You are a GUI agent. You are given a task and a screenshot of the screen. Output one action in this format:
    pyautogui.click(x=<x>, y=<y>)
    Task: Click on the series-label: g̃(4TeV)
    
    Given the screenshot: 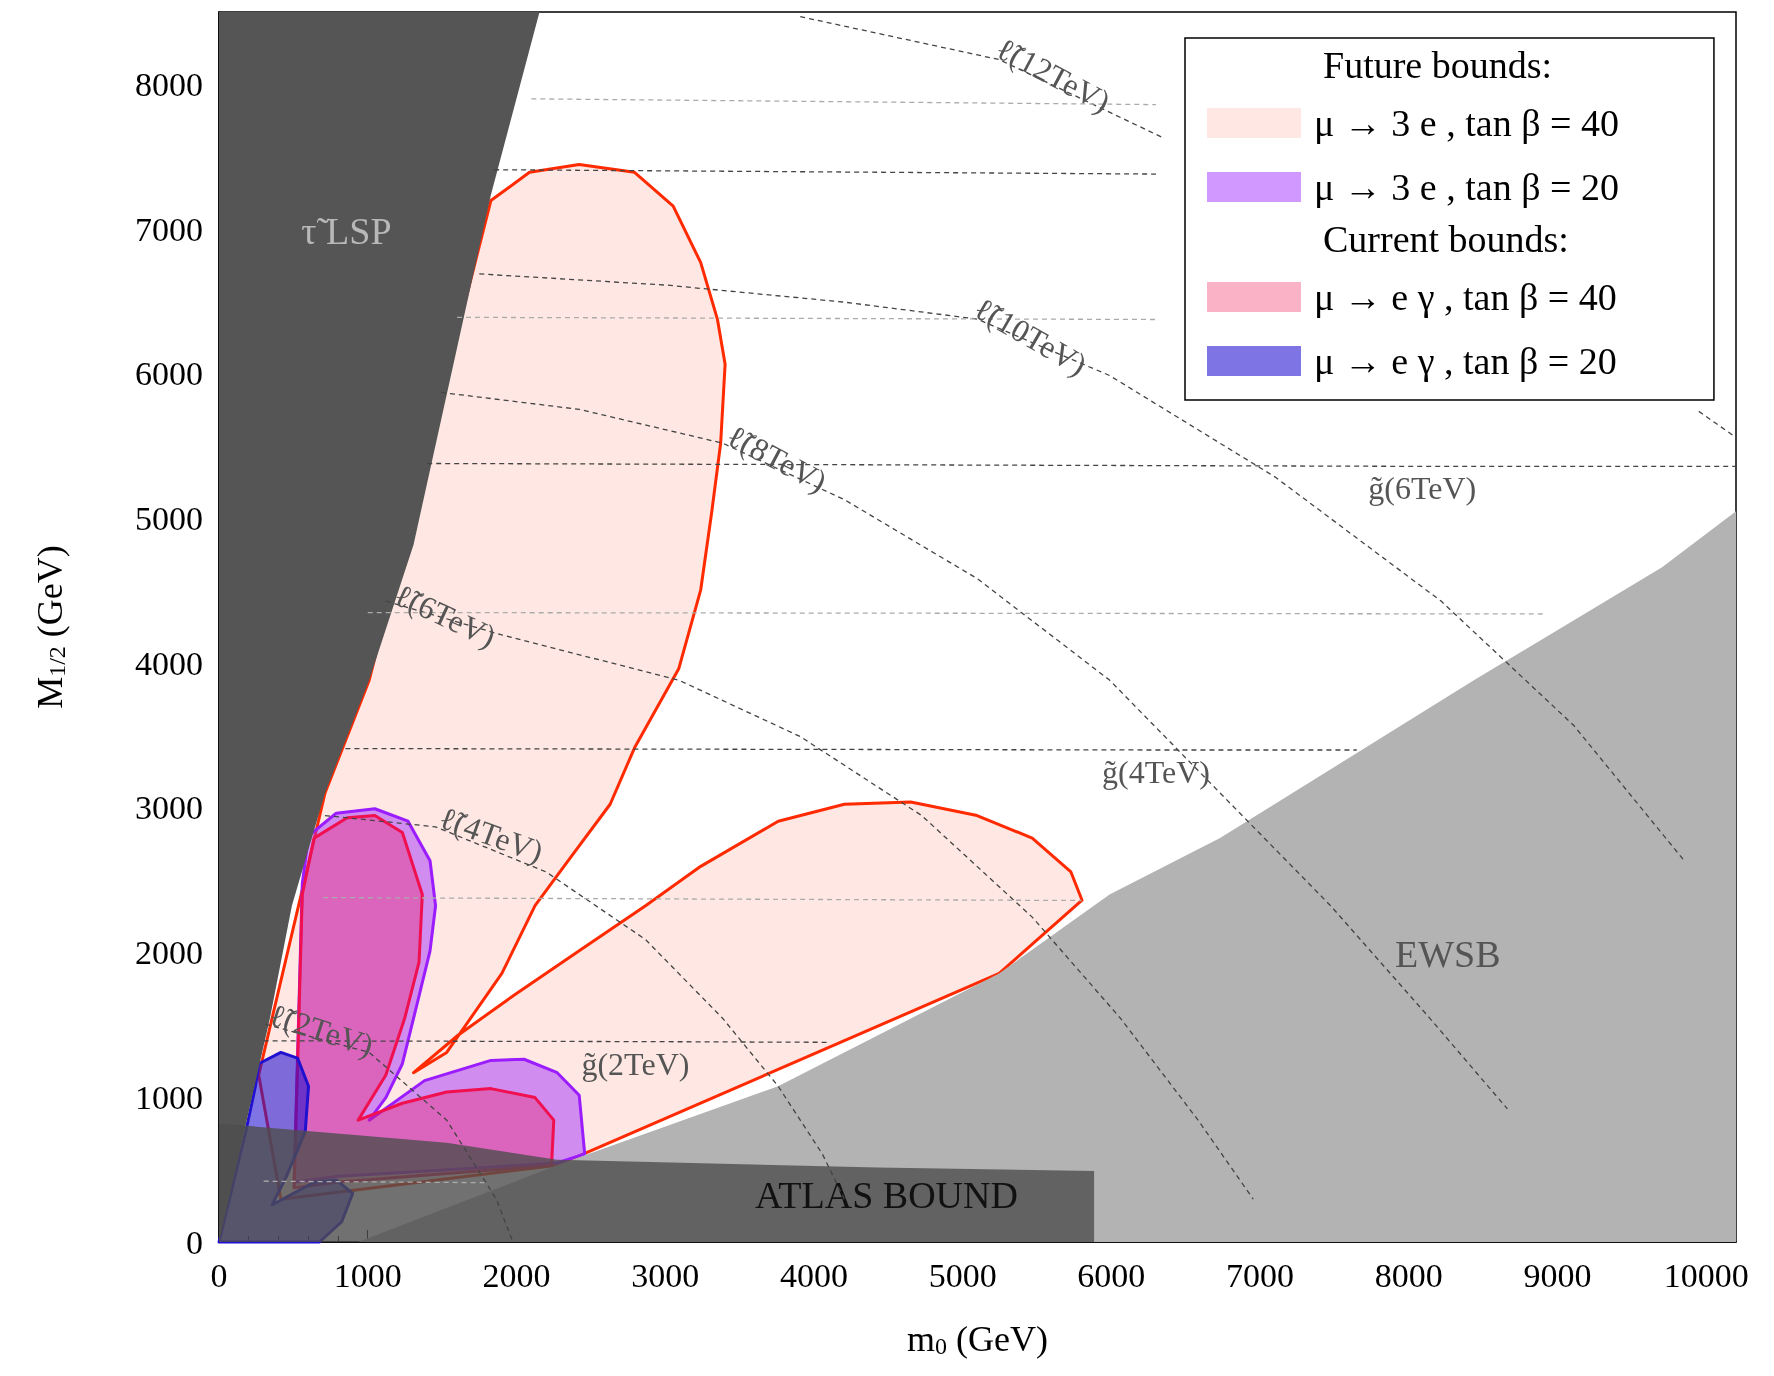 What is the action you would take?
    pyautogui.click(x=1156, y=772)
    